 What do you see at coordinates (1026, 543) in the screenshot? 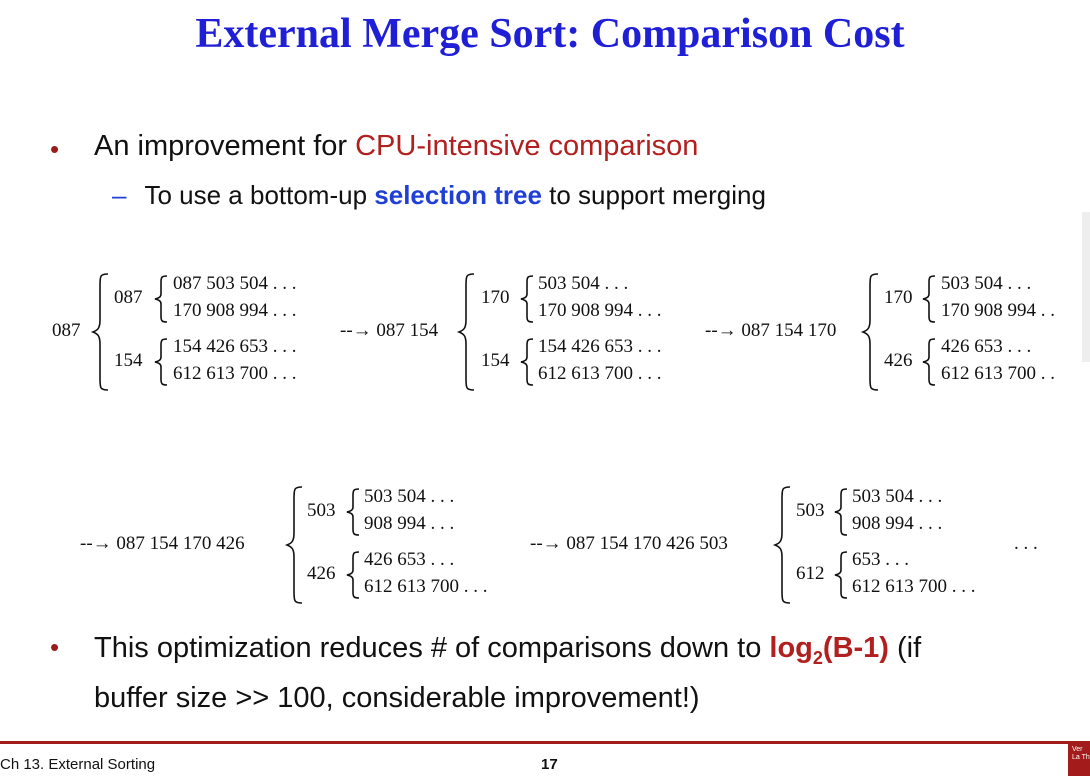
I see `continuation-ellipsis: . . .` at bounding box center [1026, 543].